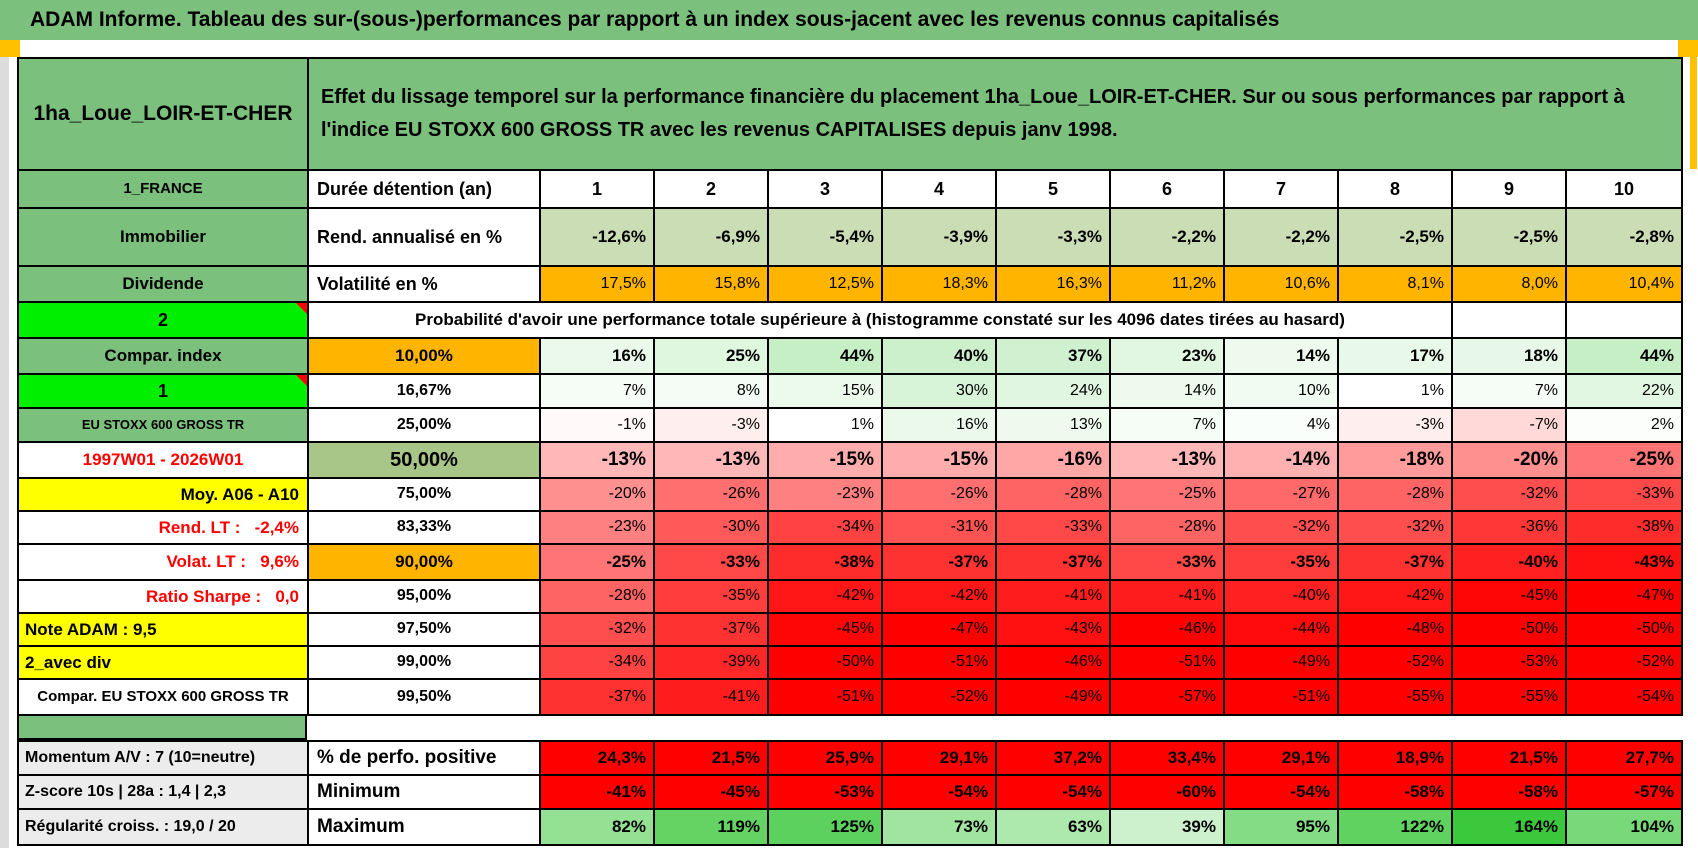 The height and width of the screenshot is (848, 1698). Describe the element at coordinates (1168, 392) in the screenshot. I see `data-cell: 14%` at that location.